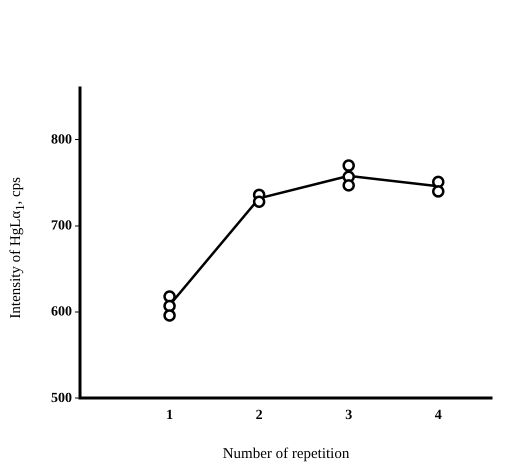 This screenshot has height=475, width=510. What do you see at coordinates (438, 416) in the screenshot?
I see `x-tick-label: 4` at bounding box center [438, 416].